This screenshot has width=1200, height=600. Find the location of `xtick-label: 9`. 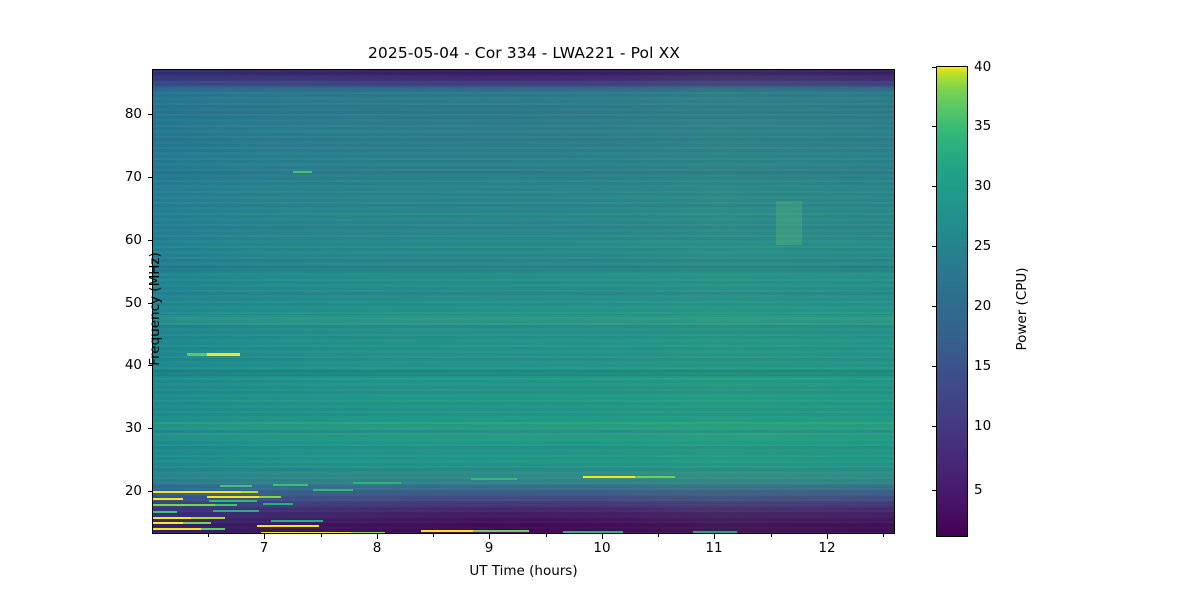

xtick-label: 9 is located at coordinates (489, 548).